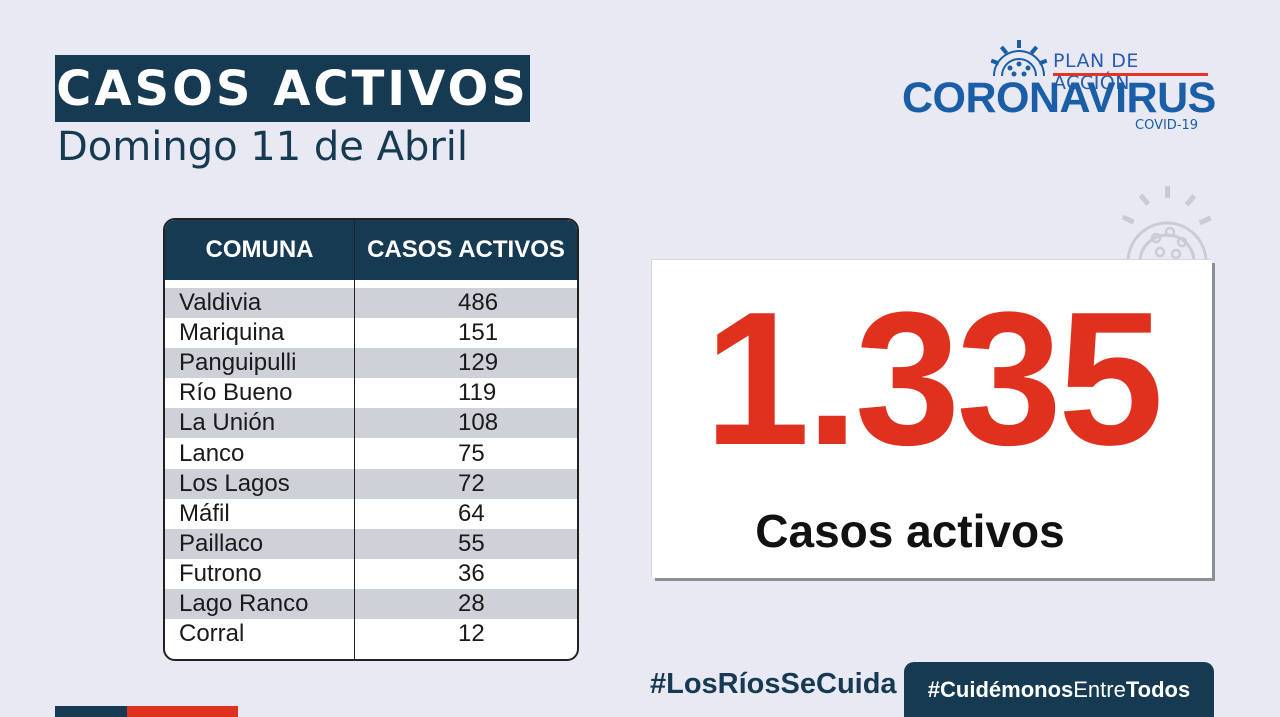 The height and width of the screenshot is (717, 1280). I want to click on casos-cell: 129, so click(478, 363).